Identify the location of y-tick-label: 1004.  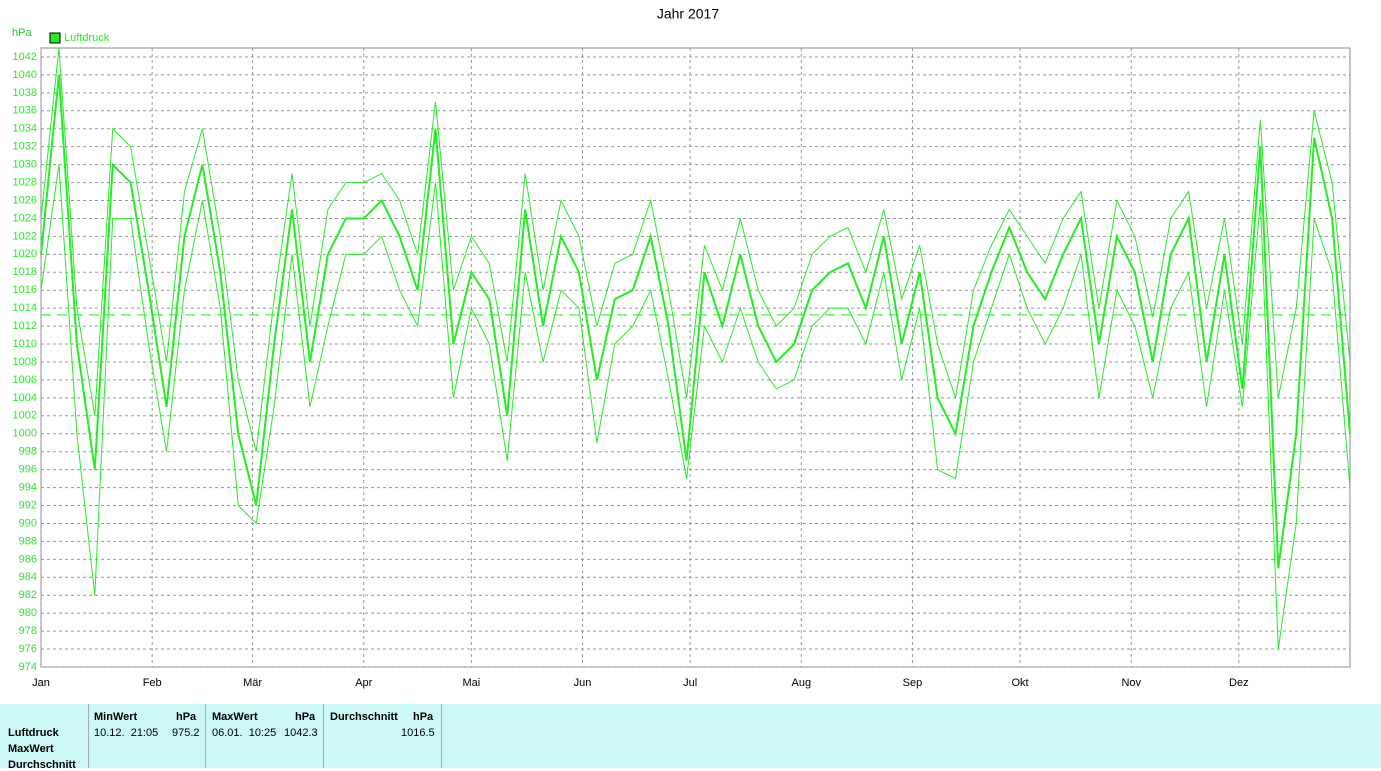
(25, 398).